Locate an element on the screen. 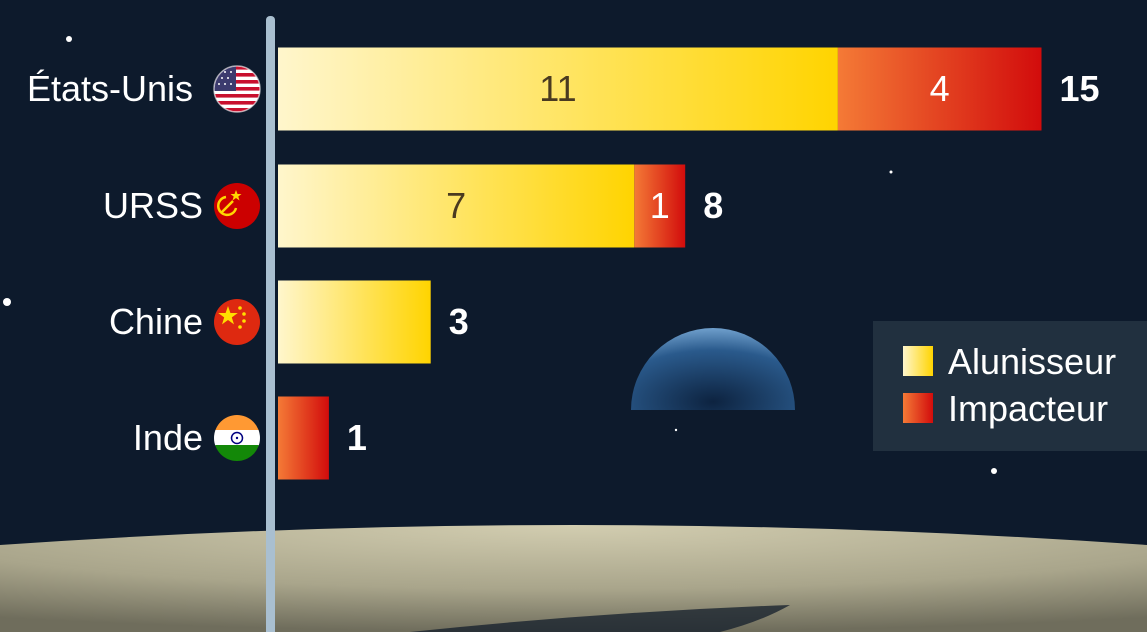  bar-value-label: 7 is located at coordinates (456, 205).